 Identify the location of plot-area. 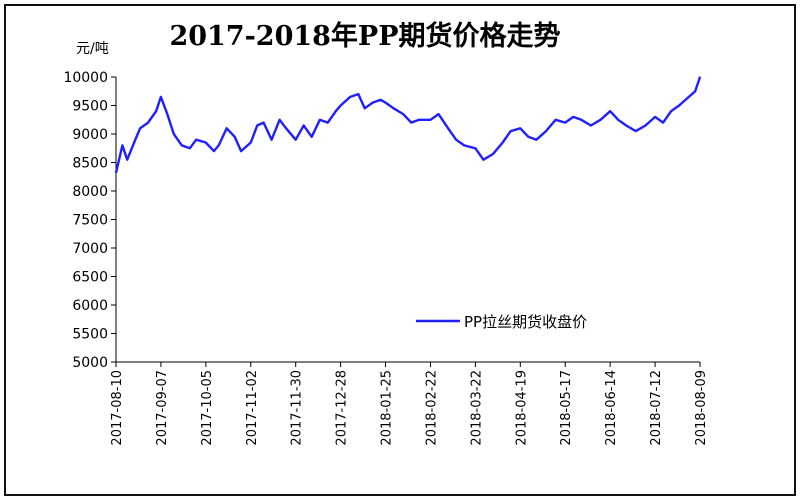
(408, 125).